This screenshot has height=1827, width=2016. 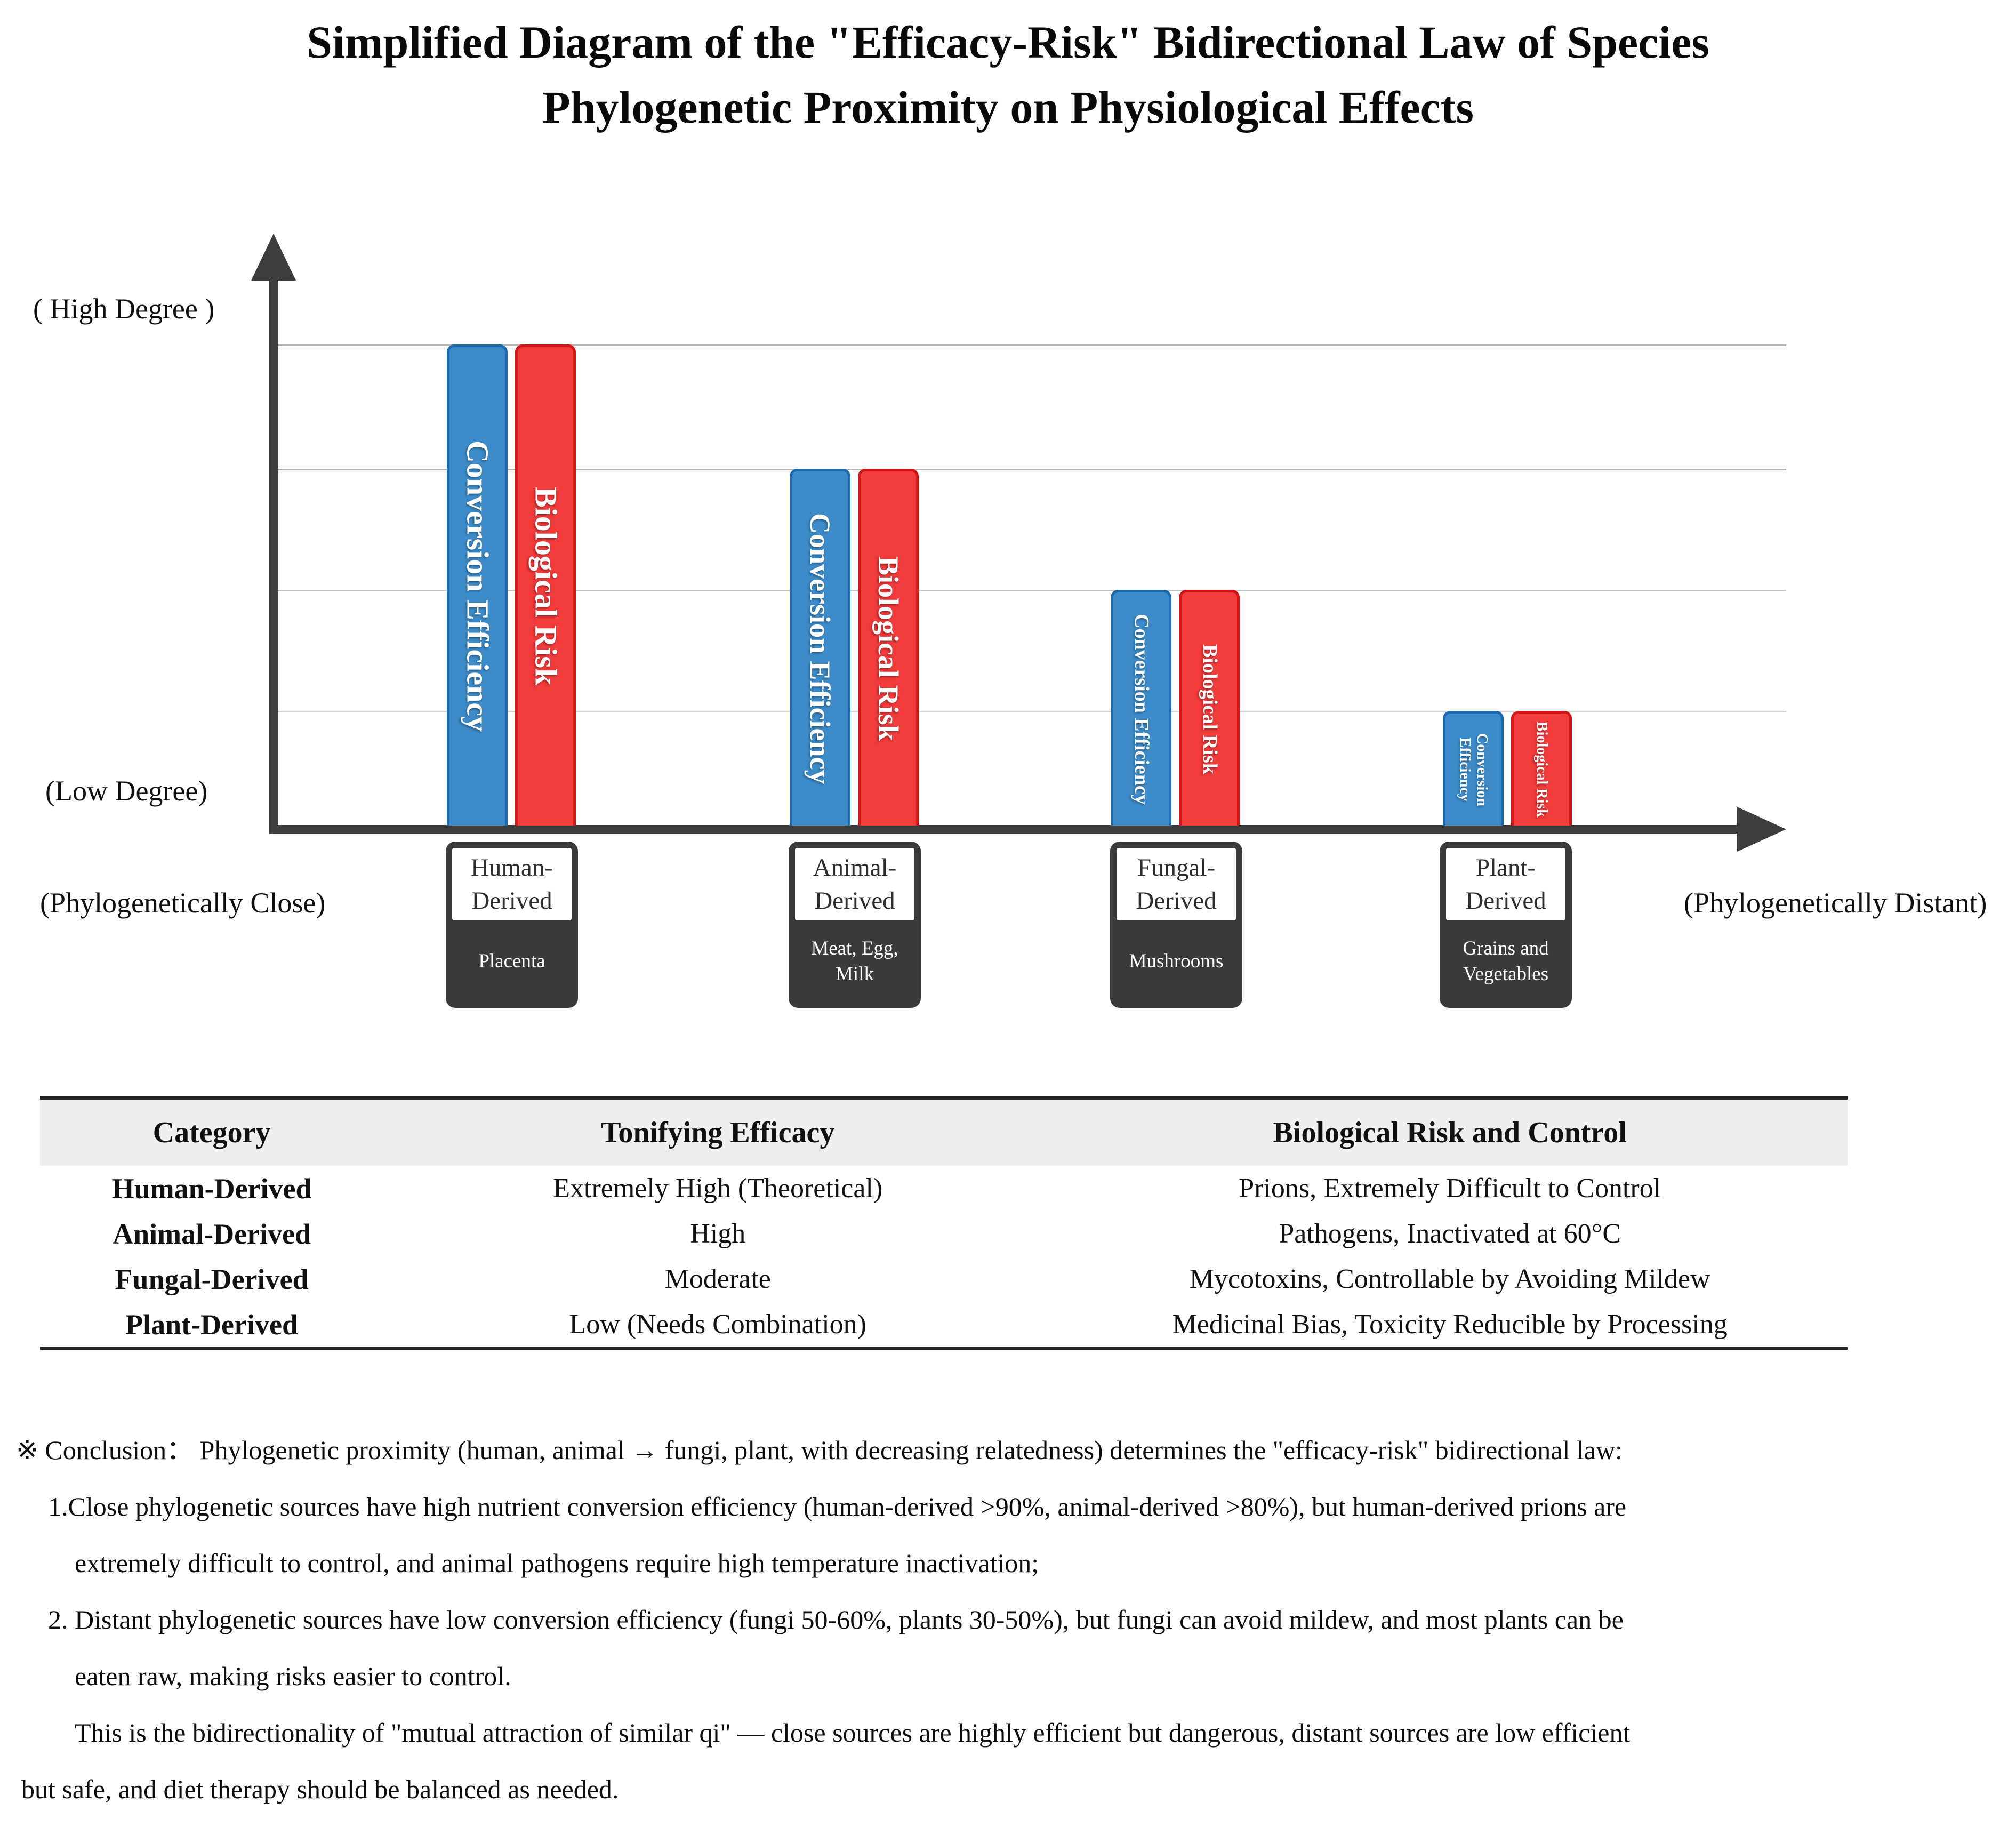 I want to click on table-cell-risk: Prions, Extremely Difficult to Control, so click(x=1450, y=1188).